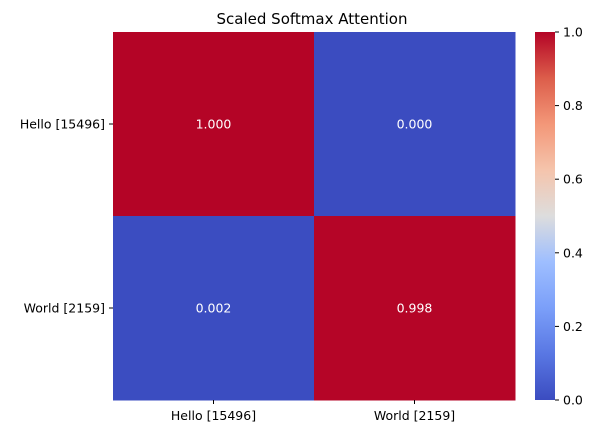  I want to click on cell-value-label: 0.000, so click(415, 124).